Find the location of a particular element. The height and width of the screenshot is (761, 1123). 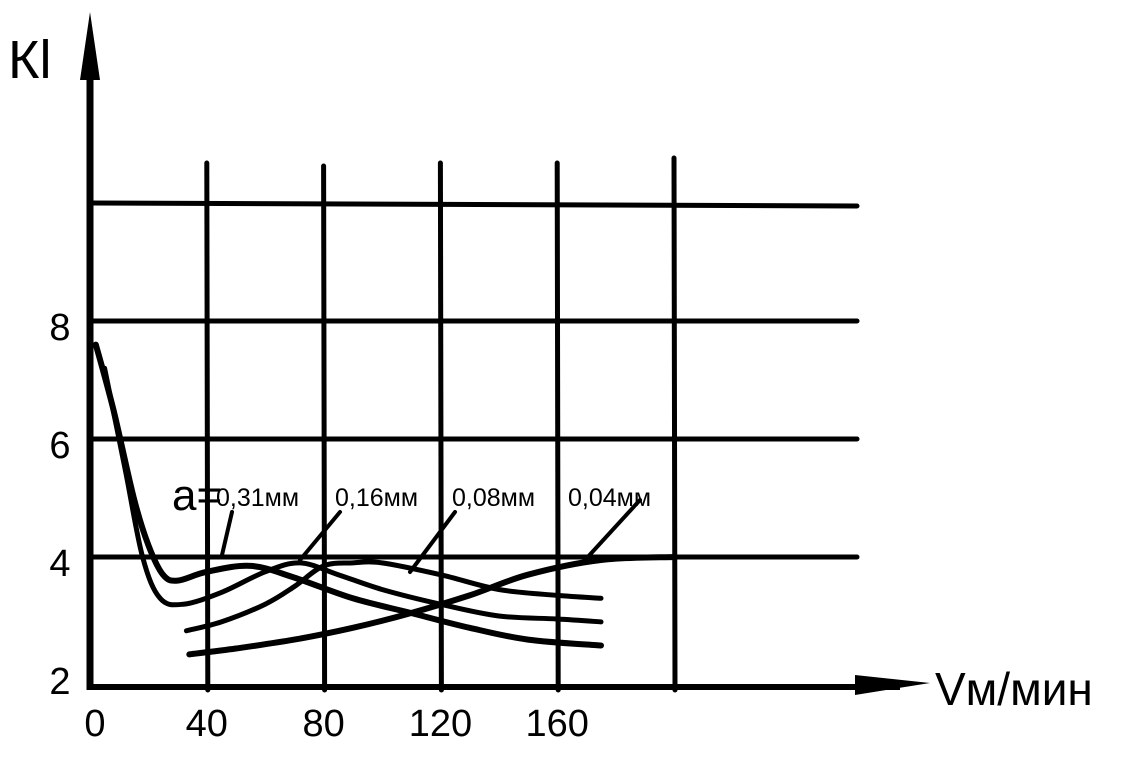

x-tick-label: 160 is located at coordinates (556, 724).